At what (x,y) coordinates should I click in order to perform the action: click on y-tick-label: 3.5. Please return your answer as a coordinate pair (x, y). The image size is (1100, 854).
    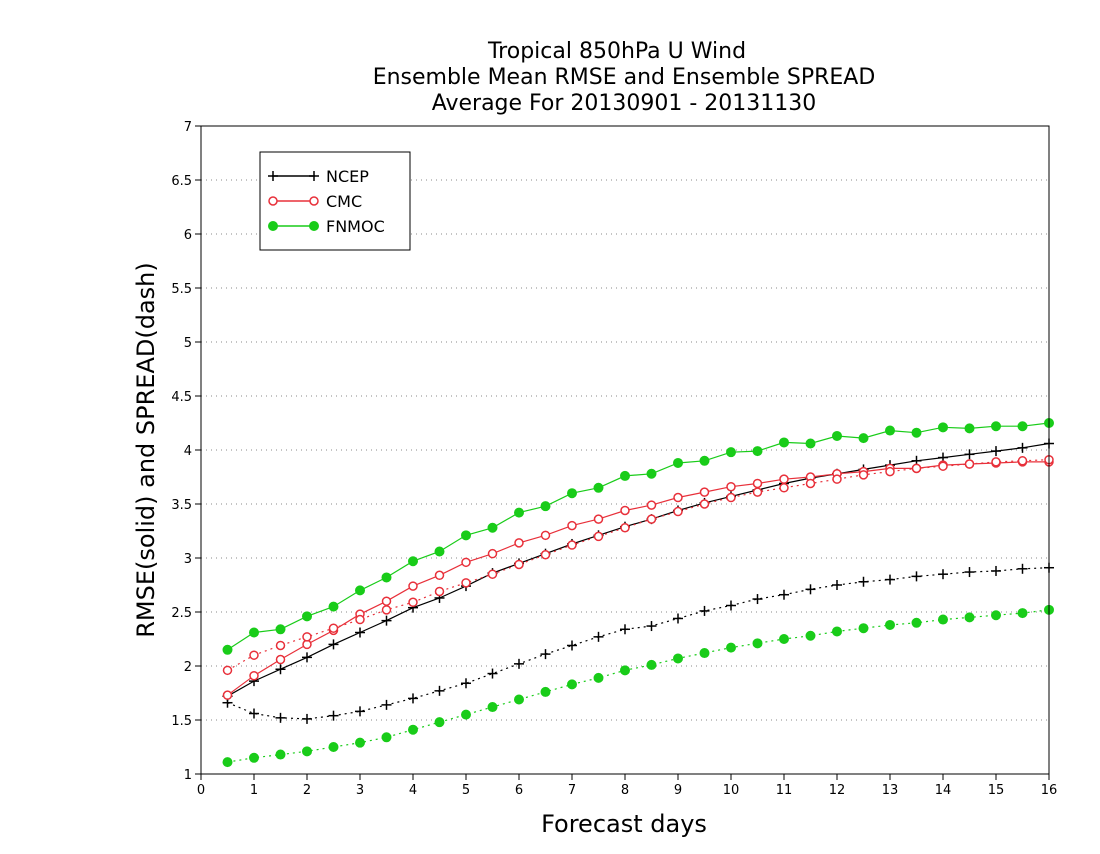
    Looking at the image, I should click on (181, 505).